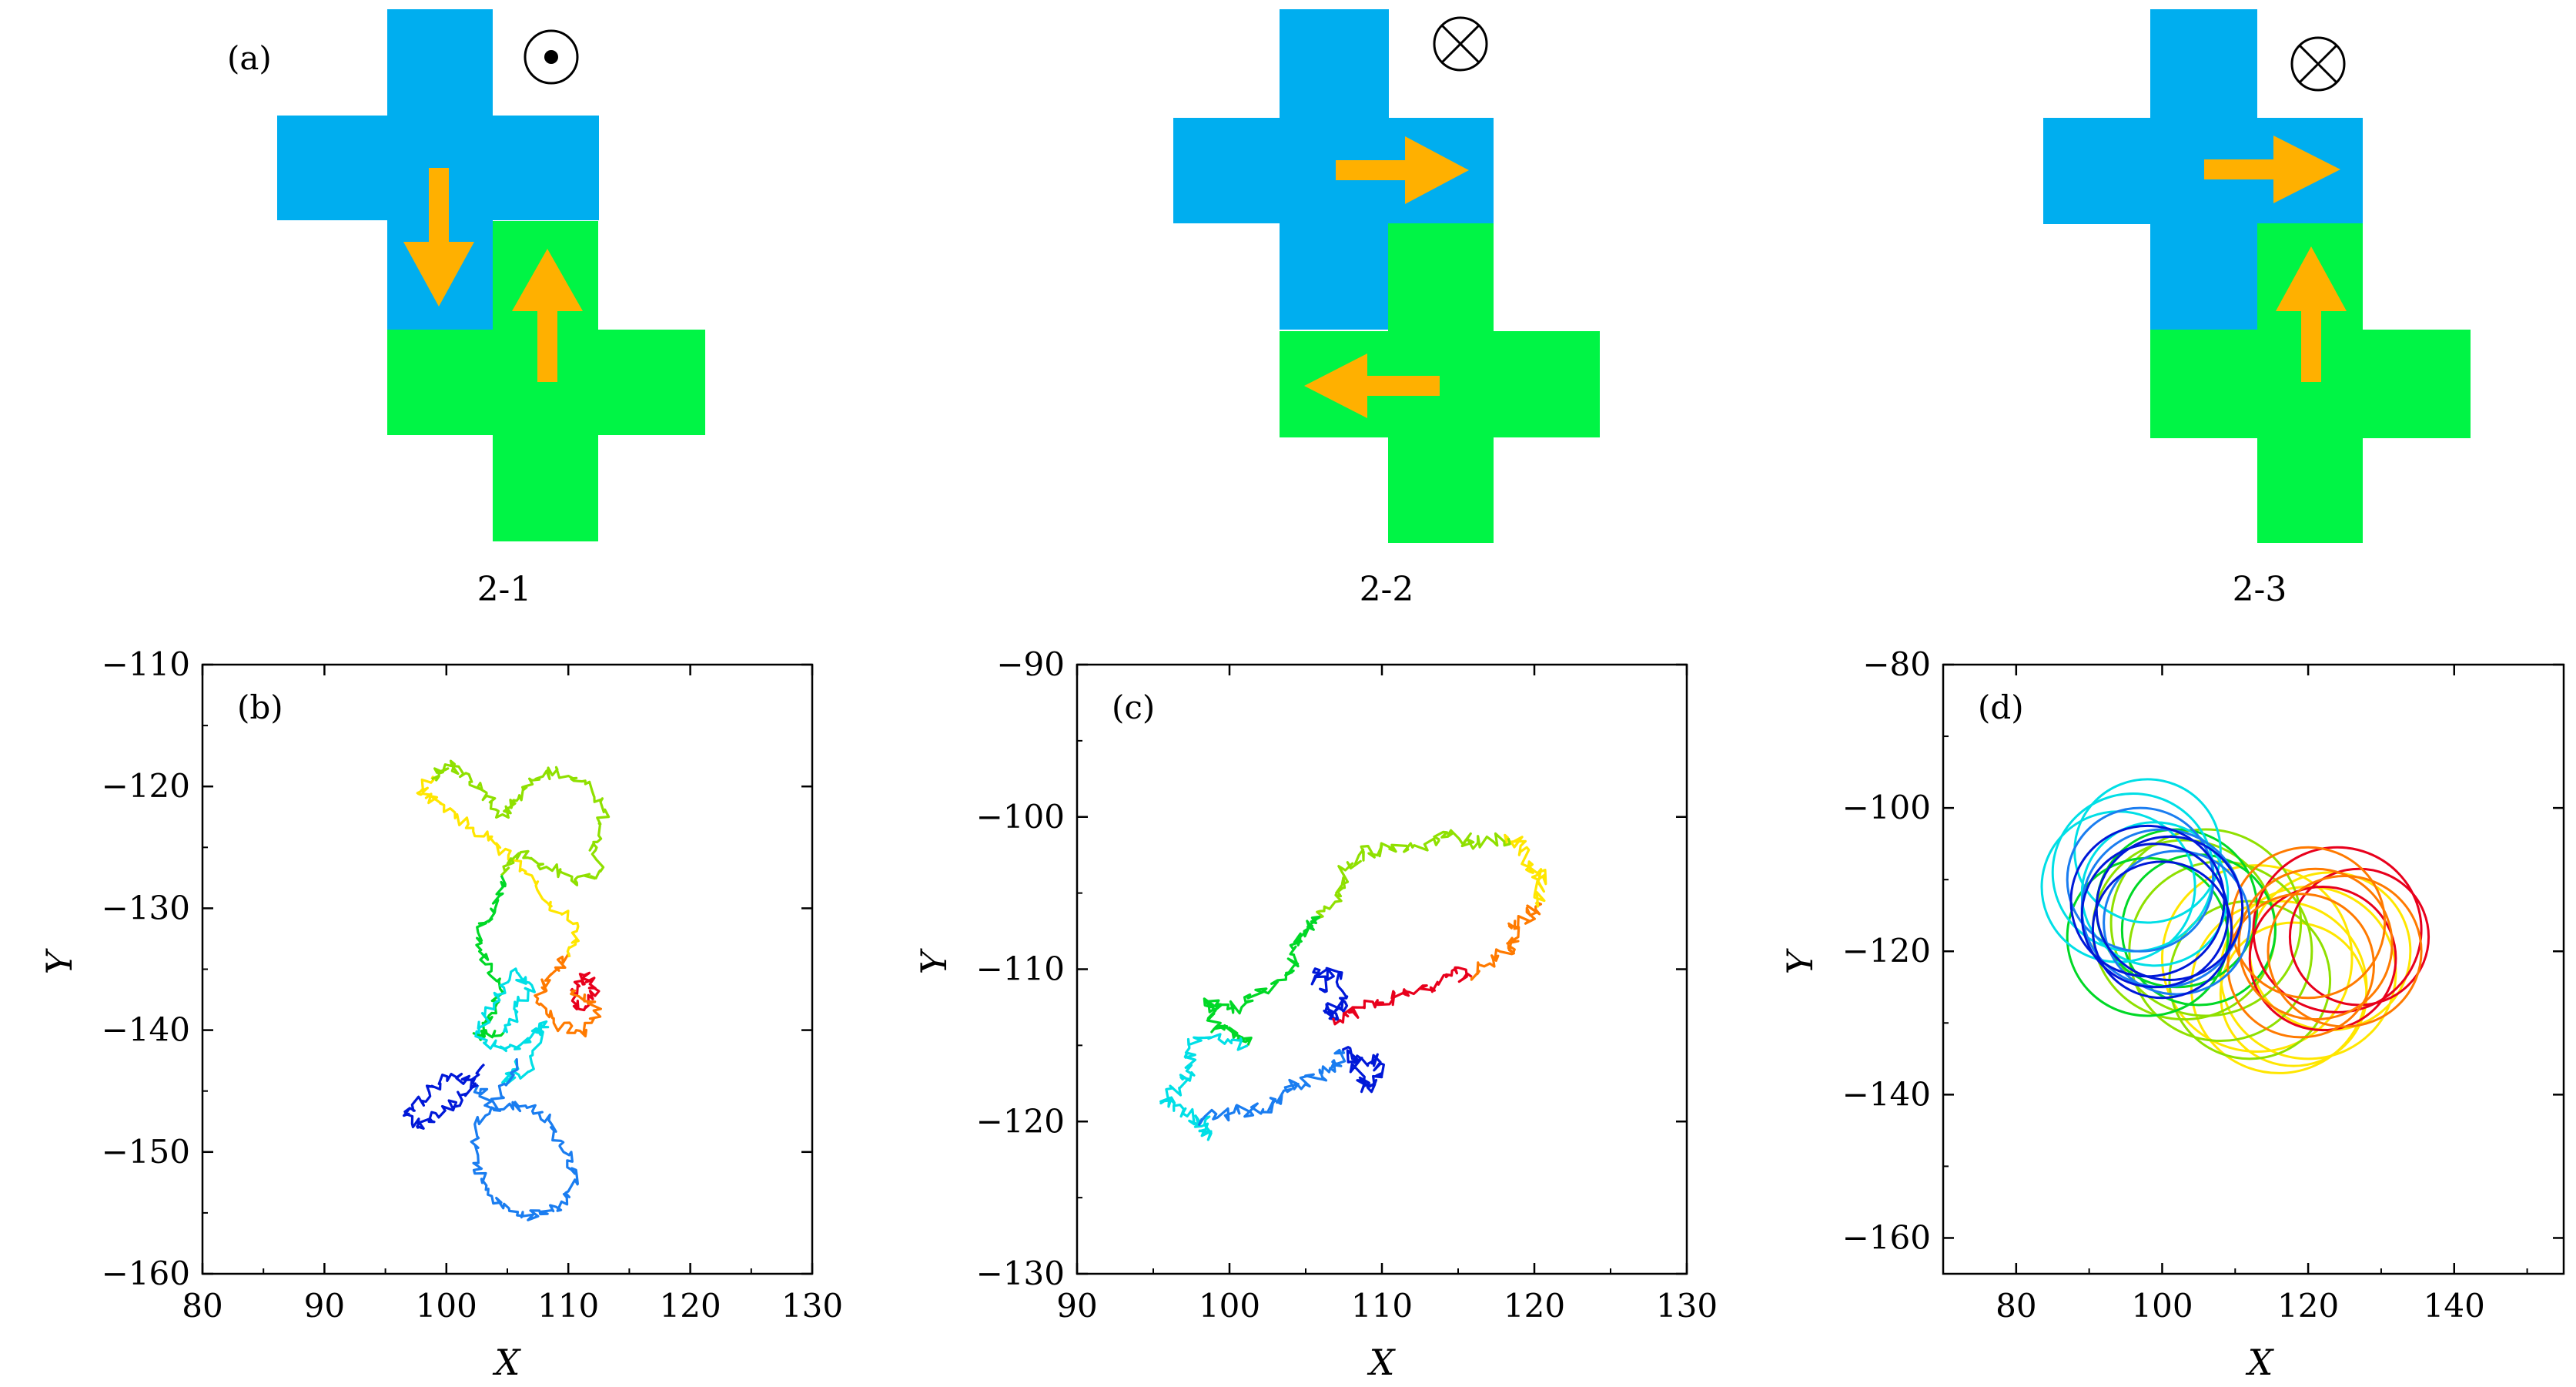 The height and width of the screenshot is (1387, 2576). Describe the element at coordinates (2001, 707) in the screenshot. I see `panel-d-label: (d)` at that location.